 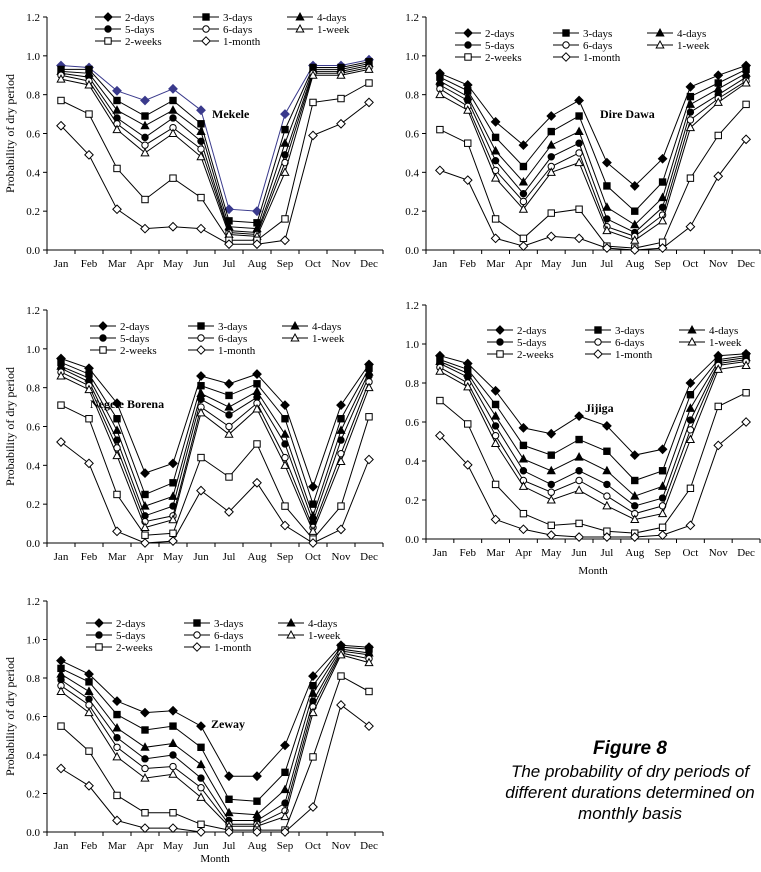 What do you see at coordinates (593, 418) in the screenshot?
I see `series-3-days` at bounding box center [593, 418].